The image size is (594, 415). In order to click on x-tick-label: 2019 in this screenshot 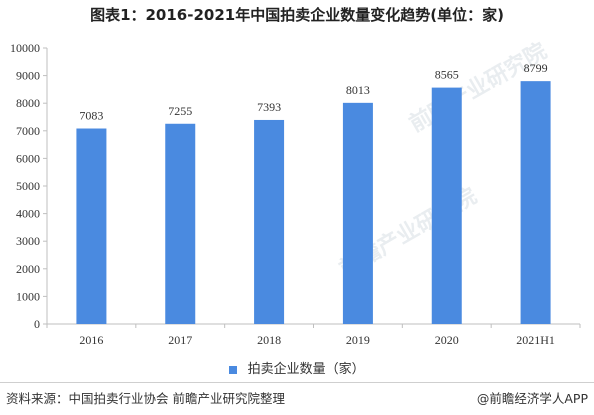, I will do `click(358, 340)`.